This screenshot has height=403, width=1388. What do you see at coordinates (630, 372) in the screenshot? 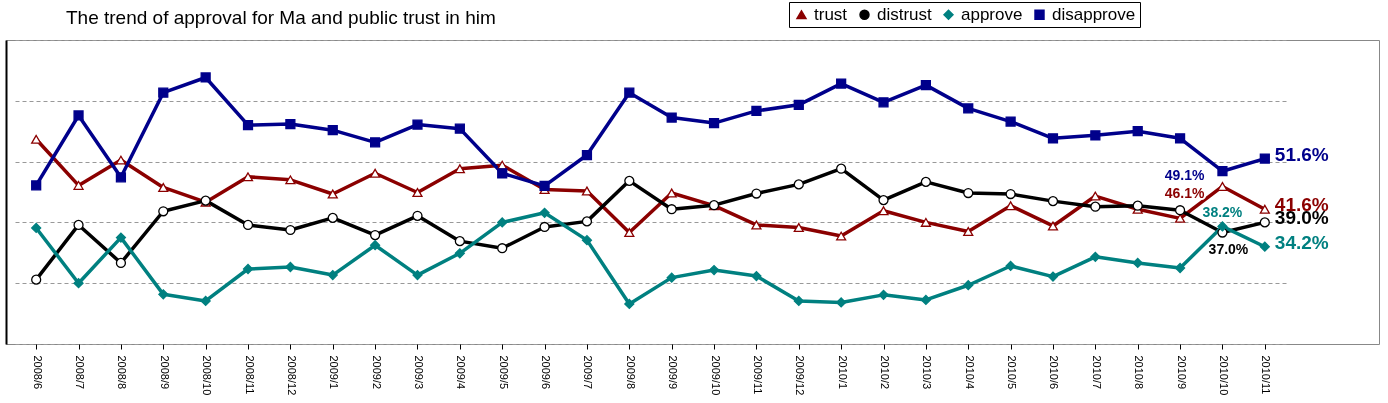
I see `x-tick-label: 2009/8` at bounding box center [630, 372].